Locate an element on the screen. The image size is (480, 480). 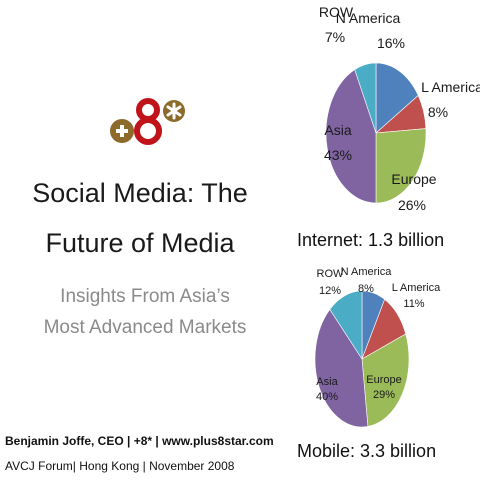
internet-label-europe: Europe is located at coordinates (413, 179).